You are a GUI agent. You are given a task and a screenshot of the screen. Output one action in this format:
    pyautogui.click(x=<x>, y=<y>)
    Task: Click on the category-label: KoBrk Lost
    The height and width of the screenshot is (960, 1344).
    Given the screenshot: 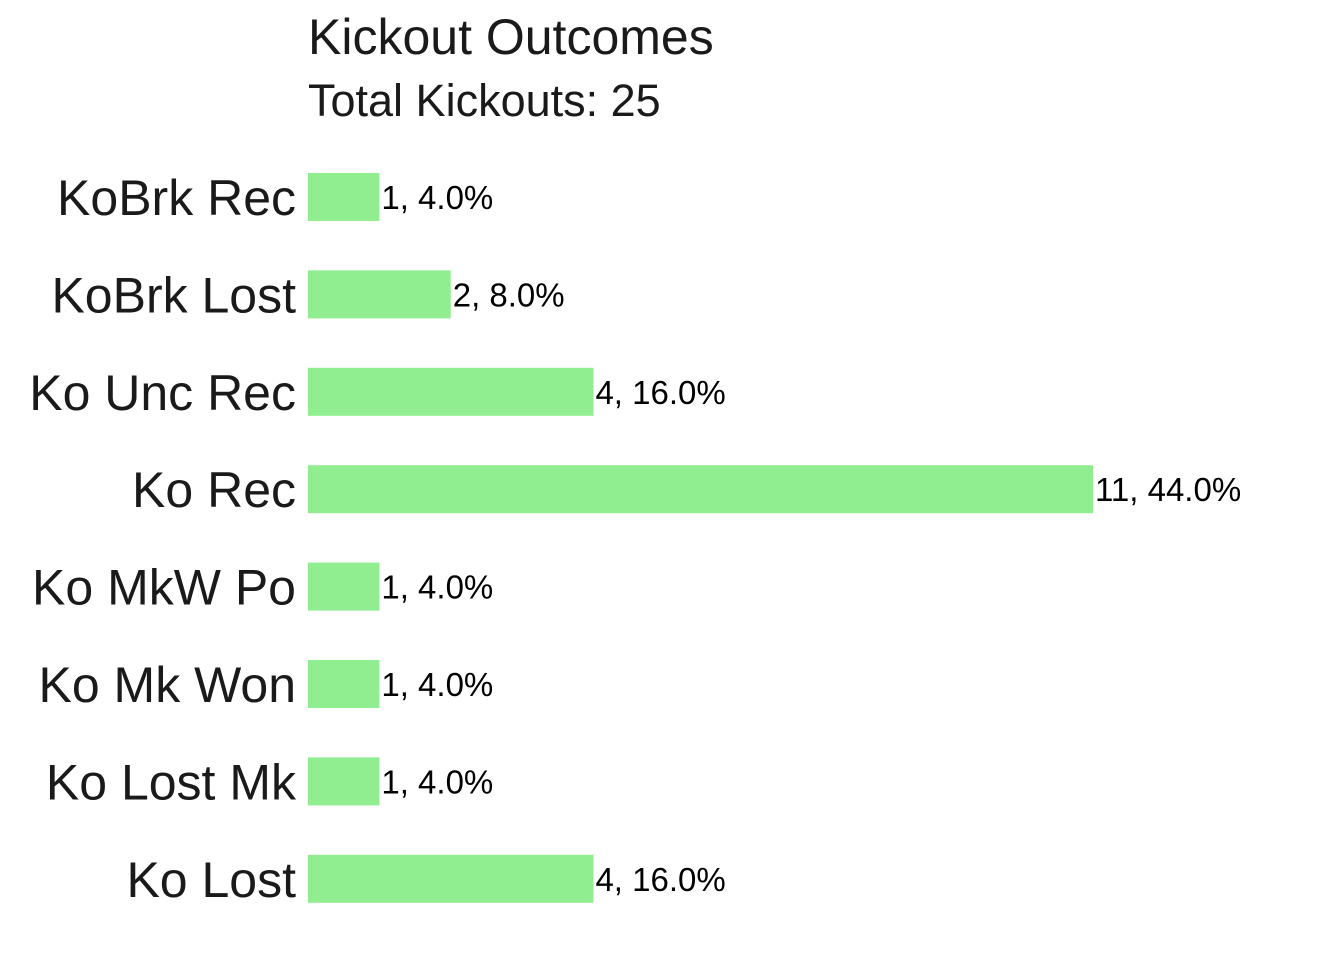 What is the action you would take?
    pyautogui.click(x=173, y=295)
    